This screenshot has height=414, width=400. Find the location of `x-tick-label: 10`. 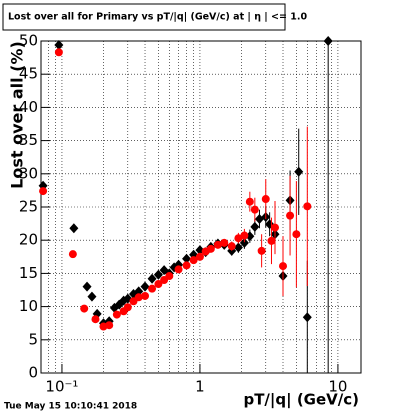

x-tick-label: 10 is located at coordinates (337, 387).